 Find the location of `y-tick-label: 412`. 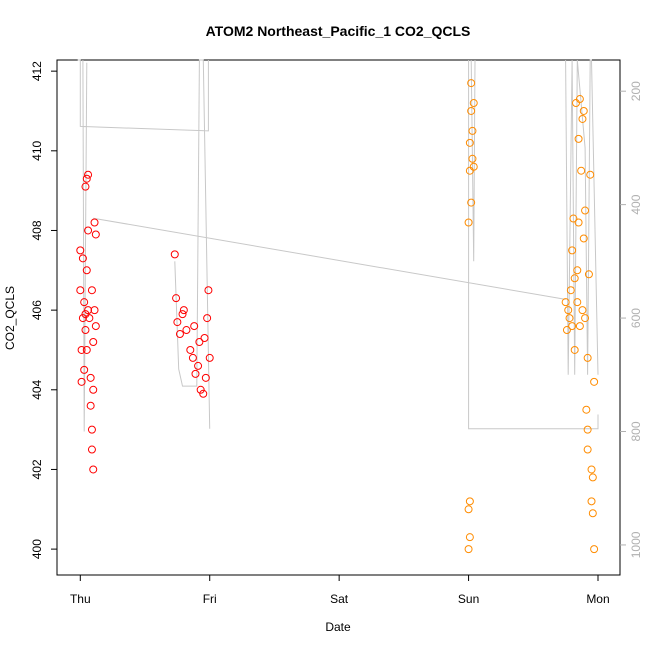

y-tick-label: 412 is located at coordinates (37, 71).